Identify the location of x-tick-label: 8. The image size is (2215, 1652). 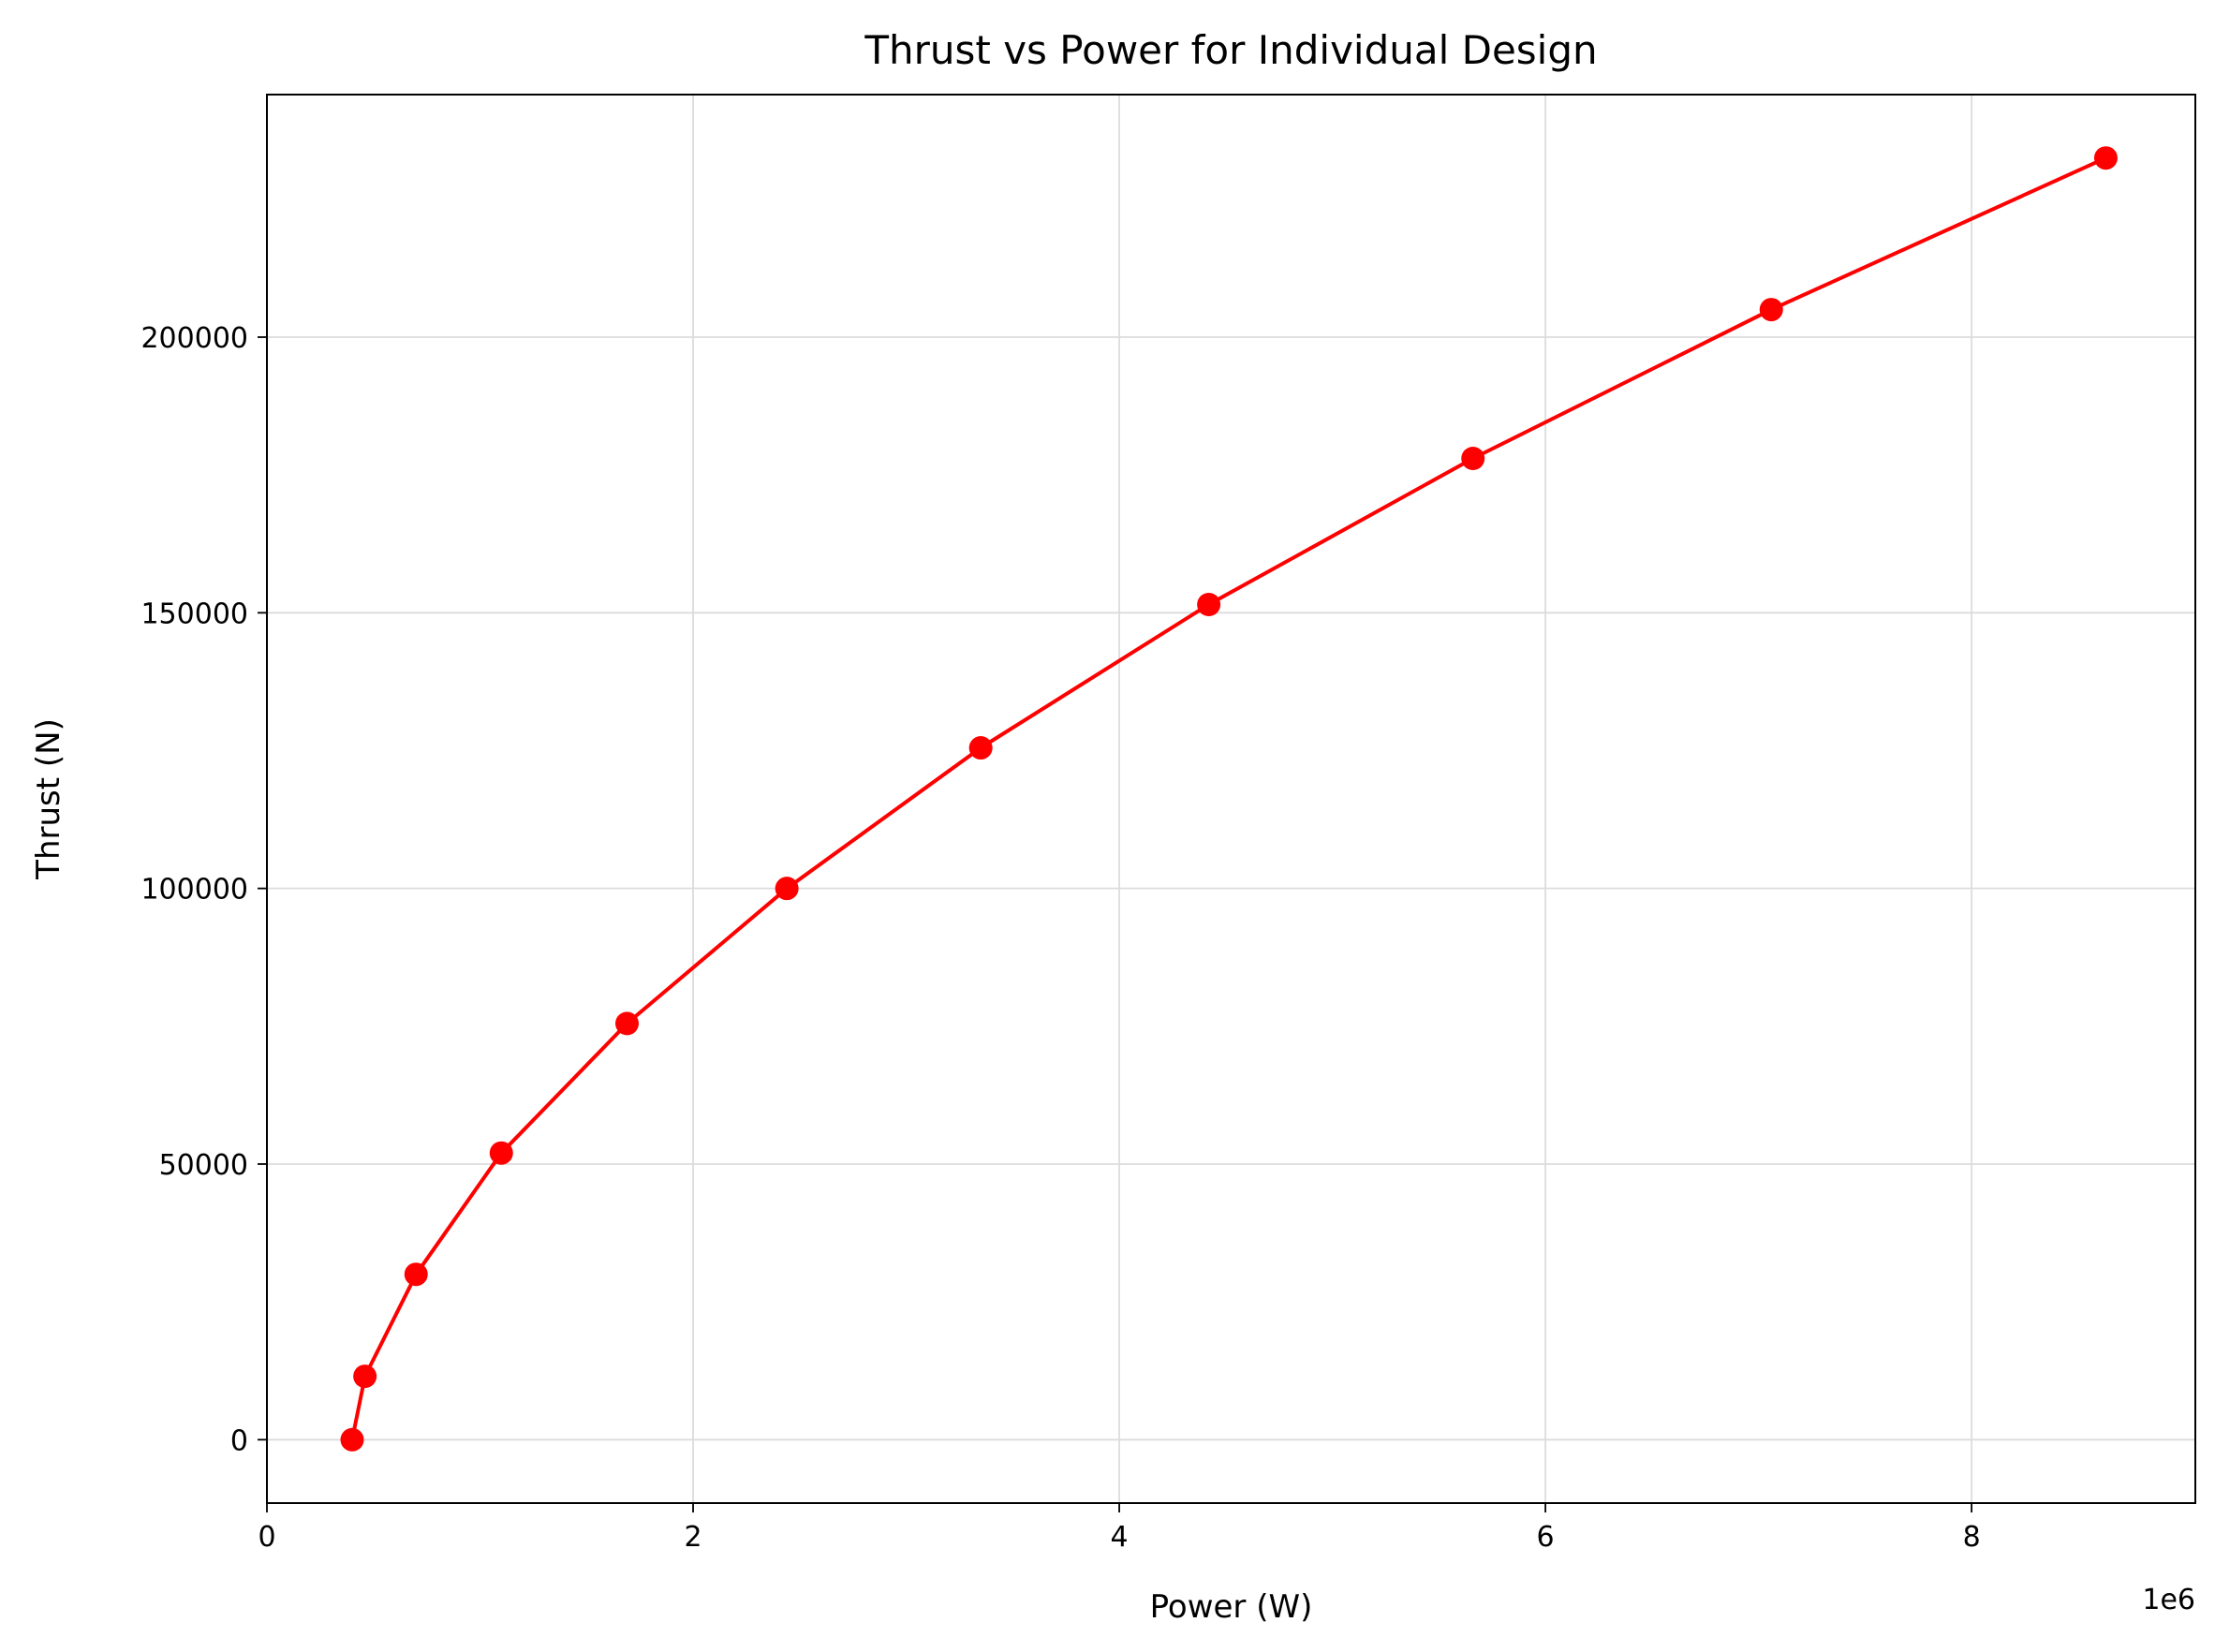
(1972, 1537).